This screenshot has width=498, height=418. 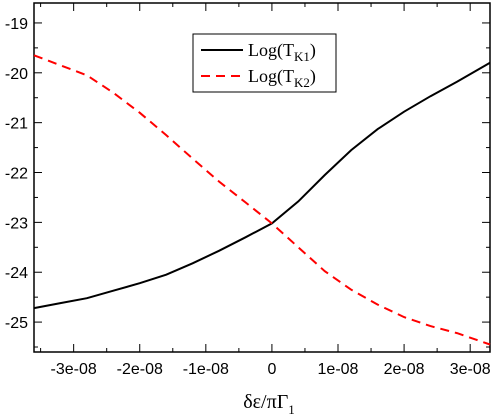 What do you see at coordinates (140, 369) in the screenshot?
I see `x-tick-label: -2e-08` at bounding box center [140, 369].